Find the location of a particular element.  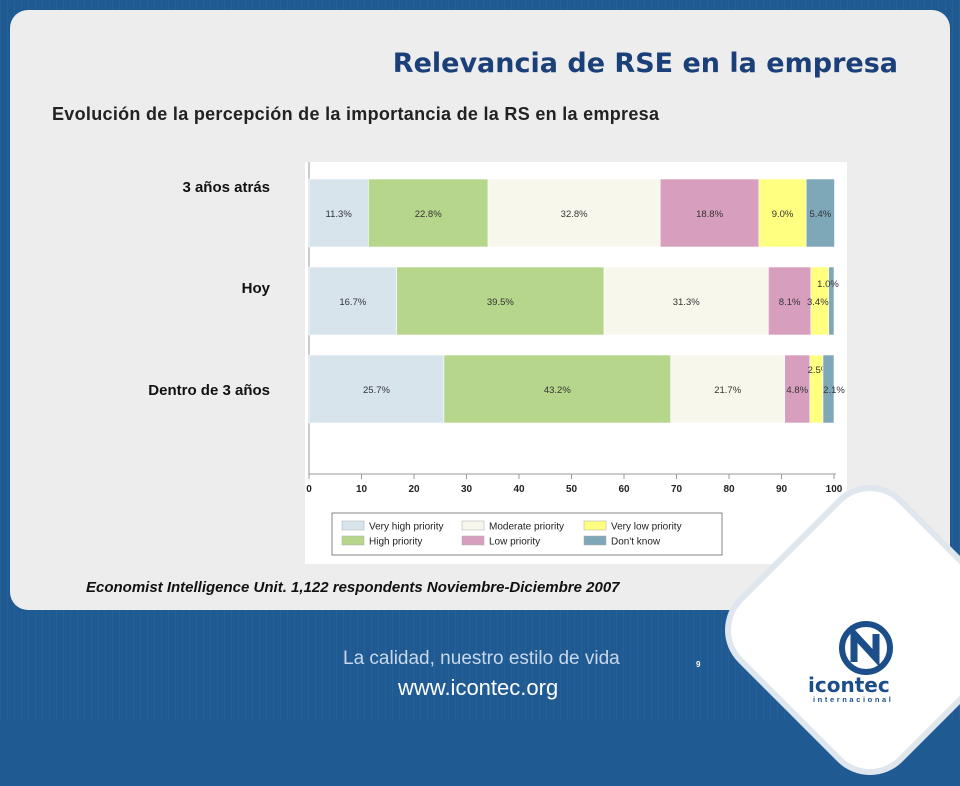

bar-data-label: 22.8% is located at coordinates (428, 214).